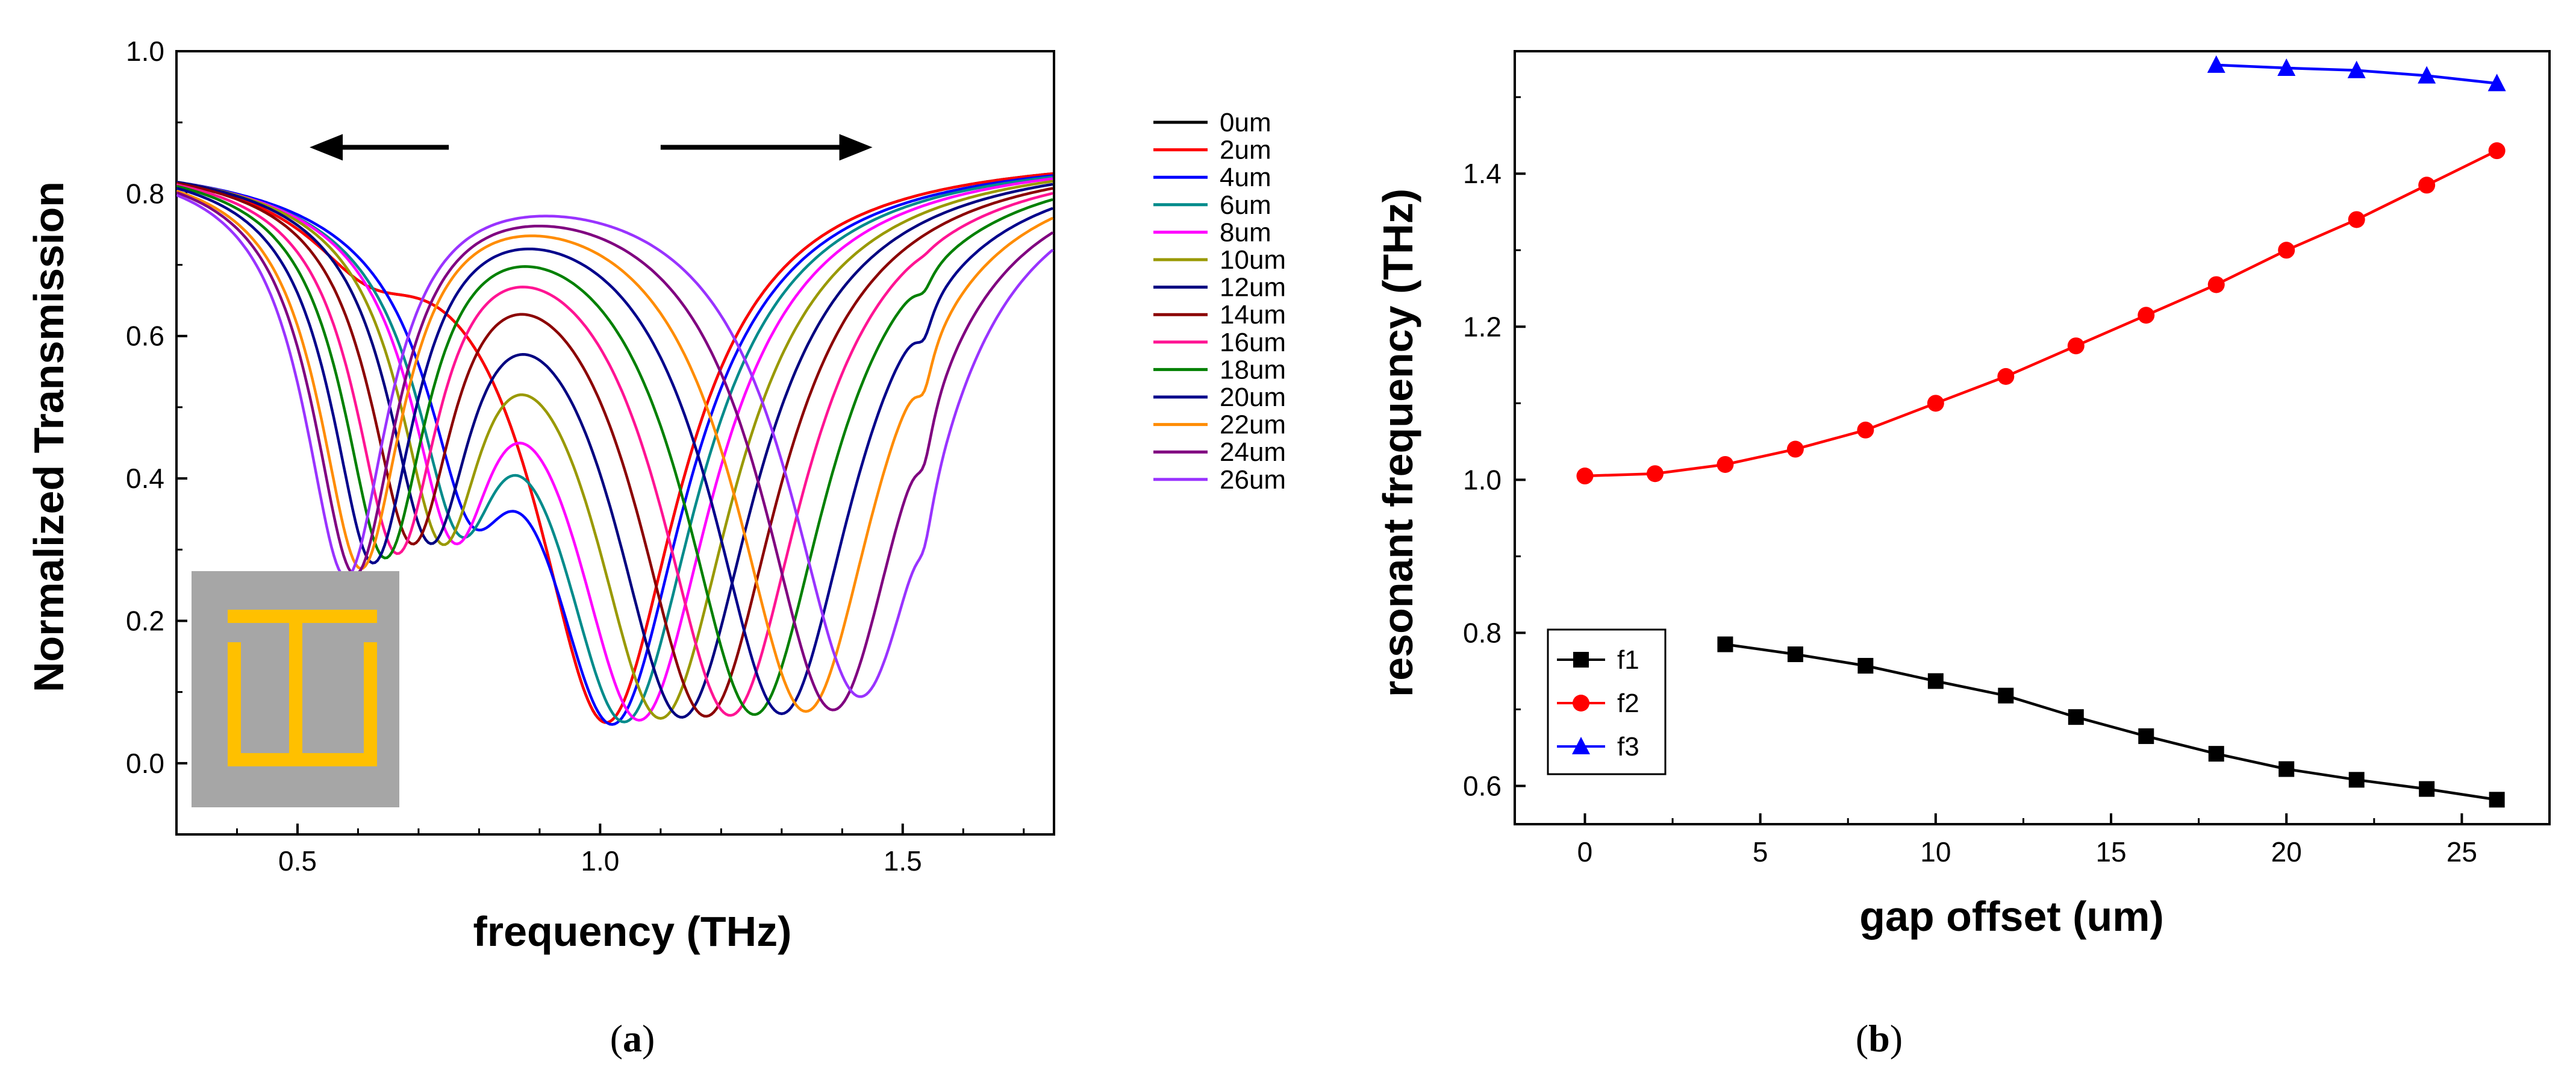 This screenshot has width=2576, height=1073. Describe the element at coordinates (1245, 122) in the screenshot. I see `legend-label-0um: 0um` at that location.